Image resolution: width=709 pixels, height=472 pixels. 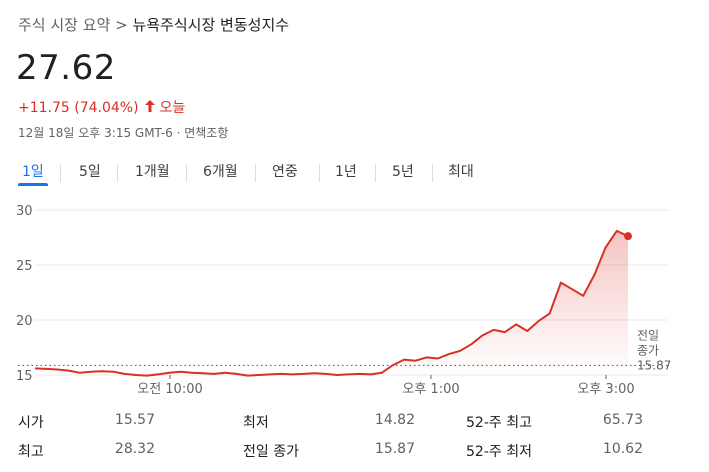 I want to click on tab-6m: 6개월, so click(x=220, y=172).